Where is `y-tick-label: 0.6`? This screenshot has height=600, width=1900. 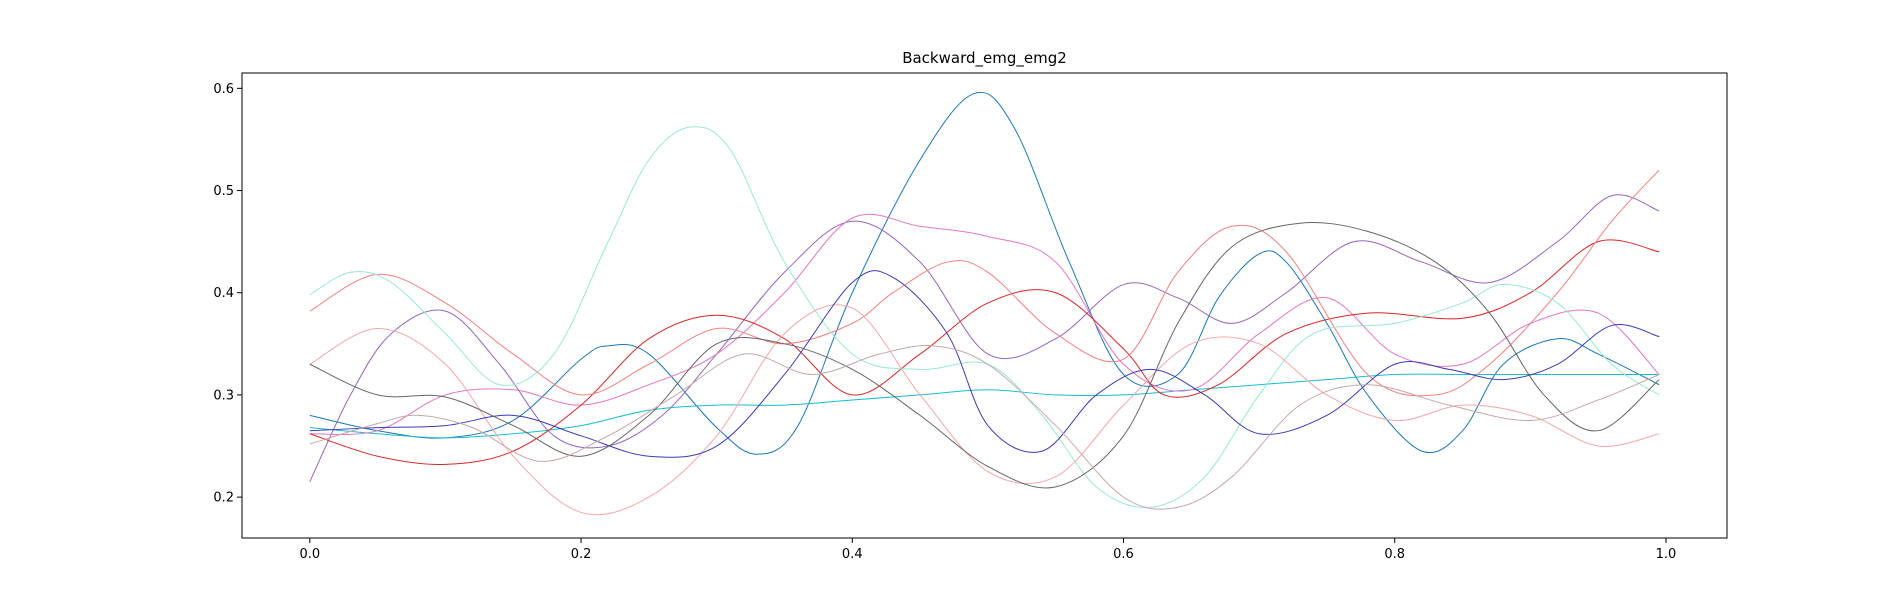
y-tick-label: 0.6 is located at coordinates (223, 89).